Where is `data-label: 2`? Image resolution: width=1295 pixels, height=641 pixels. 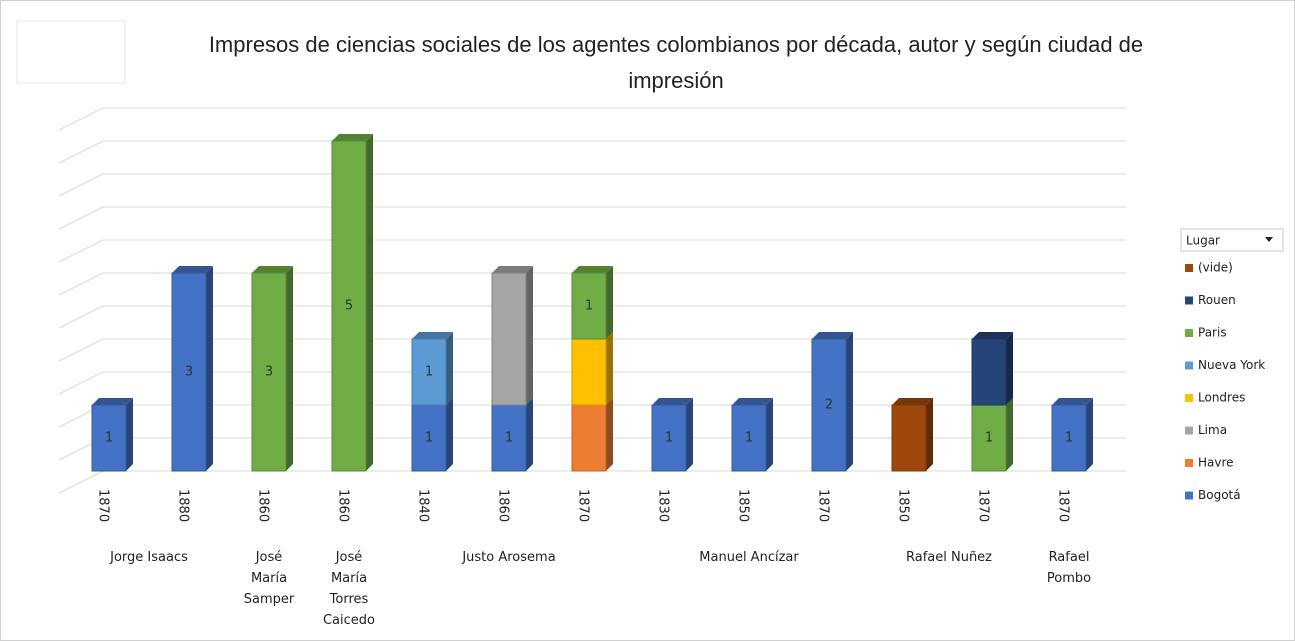 data-label: 2 is located at coordinates (829, 405).